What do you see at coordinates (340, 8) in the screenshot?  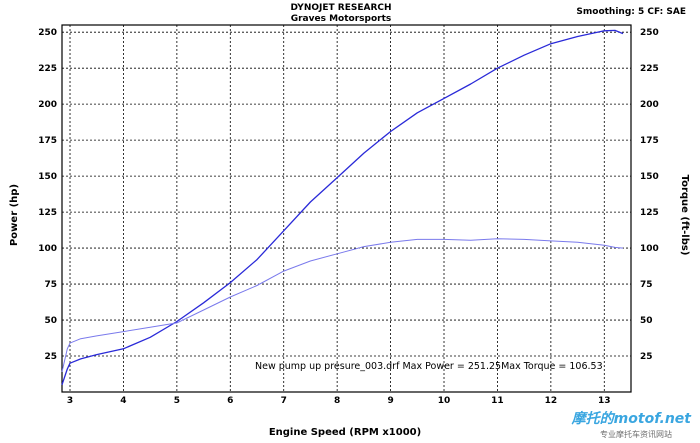 I see `chart-title: DYNOJET RESEARCH` at bounding box center [340, 8].